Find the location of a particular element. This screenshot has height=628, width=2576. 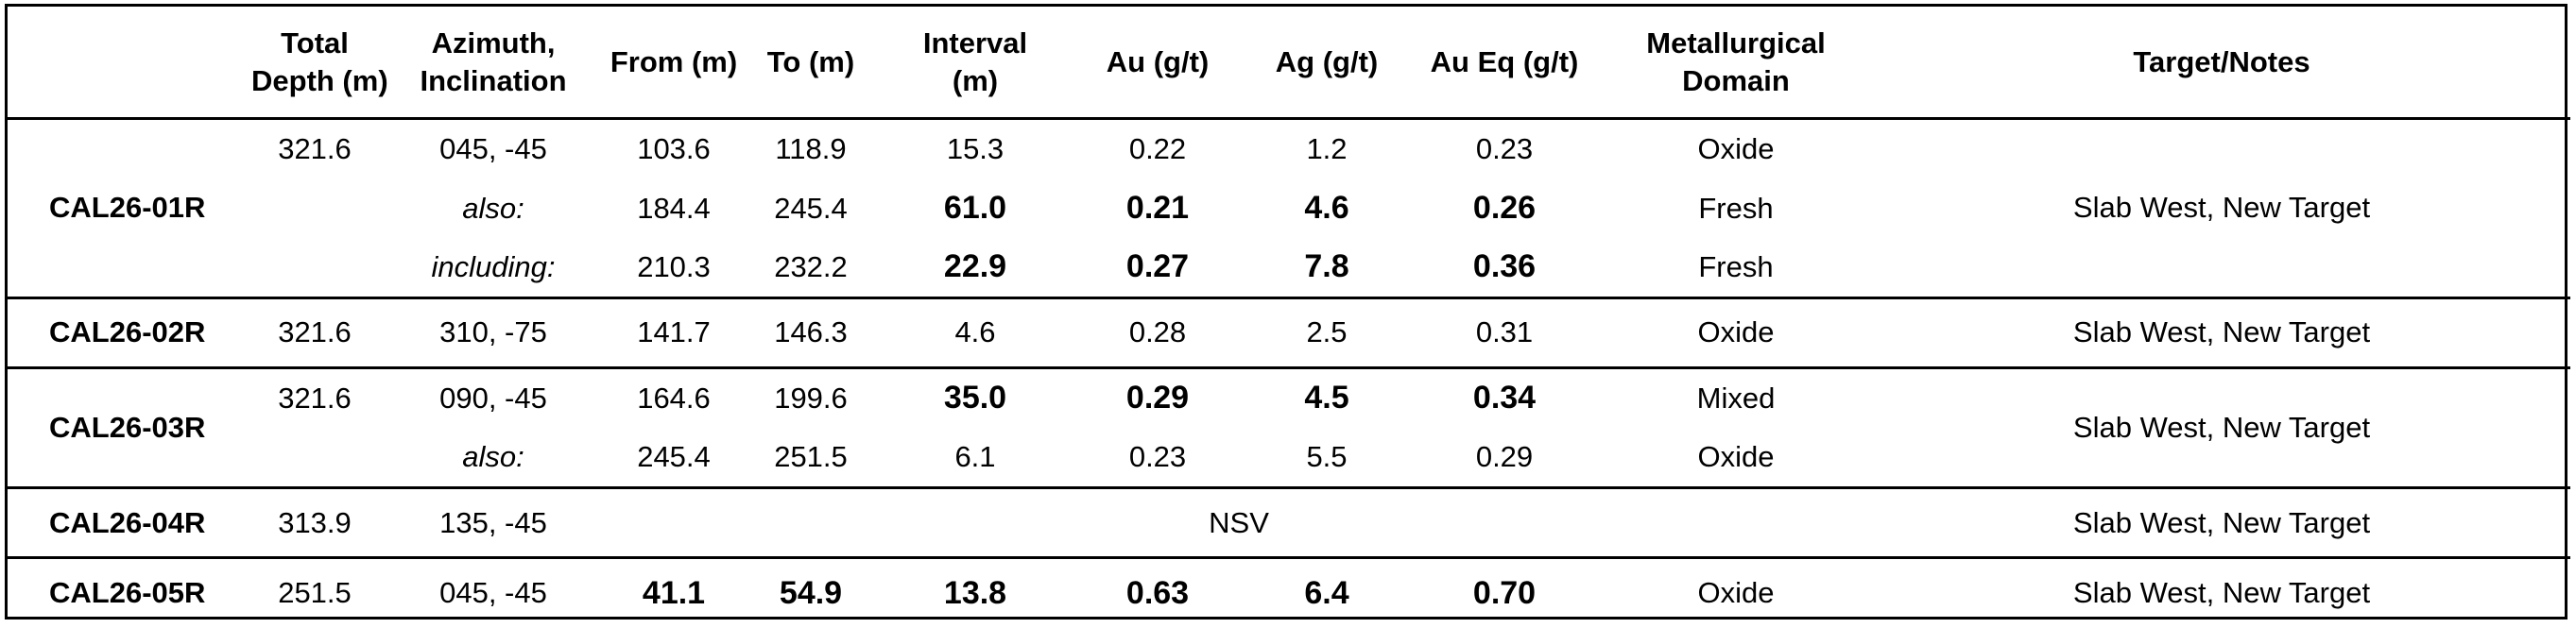

to-cell: 232.2 is located at coordinates (811, 266).